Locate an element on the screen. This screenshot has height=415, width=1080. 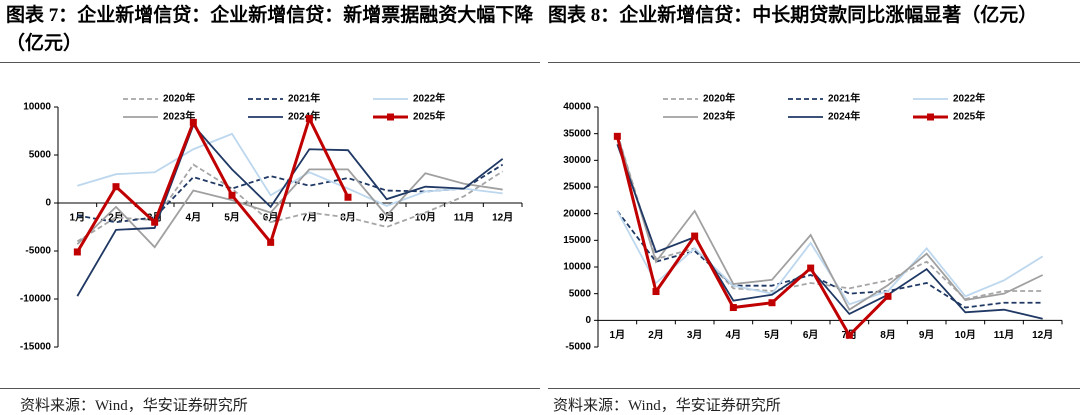
x-tick-label: 6月 is located at coordinates (811, 335).